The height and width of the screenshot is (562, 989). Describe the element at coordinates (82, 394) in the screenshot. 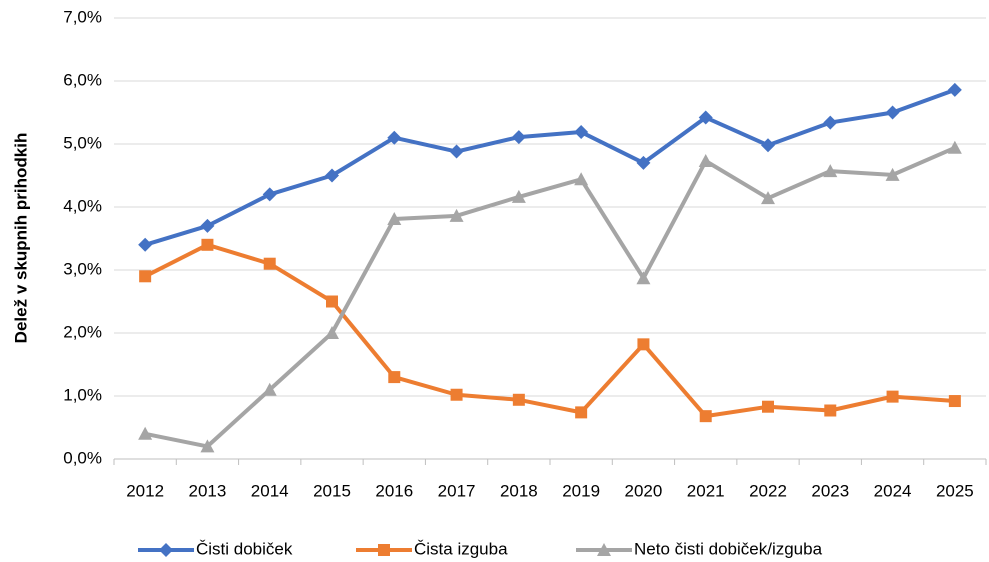

I see `y-tick-label: 1,0%` at that location.